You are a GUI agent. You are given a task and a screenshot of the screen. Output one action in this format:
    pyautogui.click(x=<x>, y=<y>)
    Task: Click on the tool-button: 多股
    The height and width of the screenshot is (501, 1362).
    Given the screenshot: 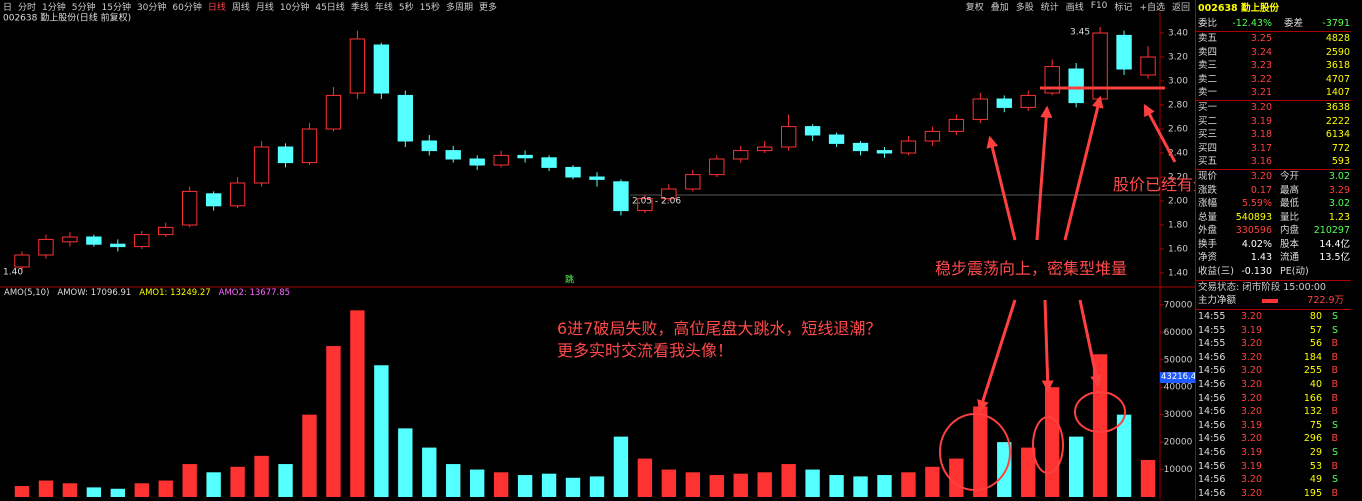 What is the action you would take?
    pyautogui.click(x=1024, y=7)
    